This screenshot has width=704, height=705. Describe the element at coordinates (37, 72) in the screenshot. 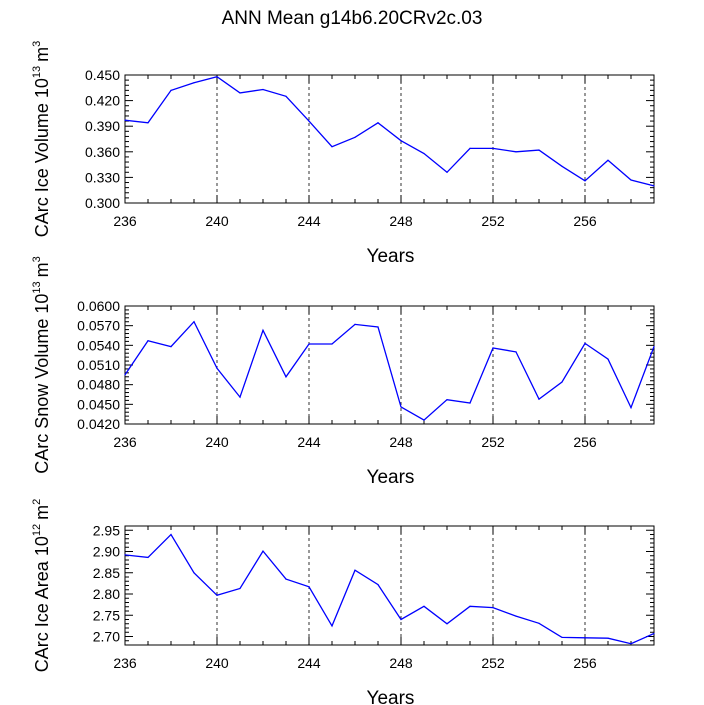

I see `y-axis-label-exponent: 13` at that location.